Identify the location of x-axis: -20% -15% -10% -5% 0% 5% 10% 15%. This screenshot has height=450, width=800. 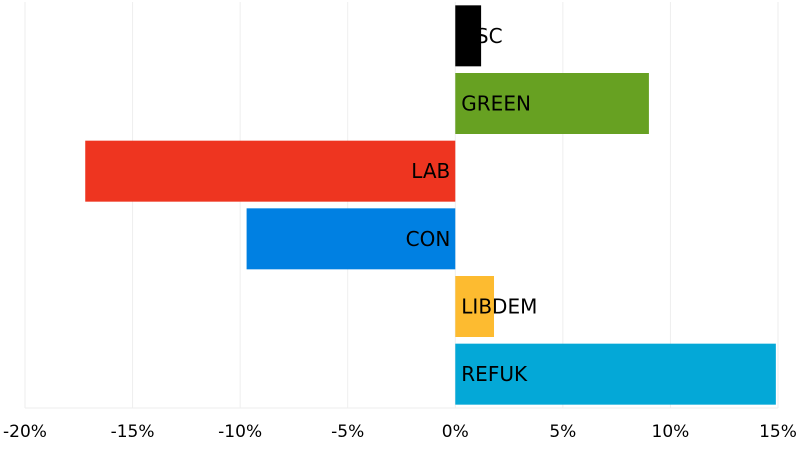
(400, 424).